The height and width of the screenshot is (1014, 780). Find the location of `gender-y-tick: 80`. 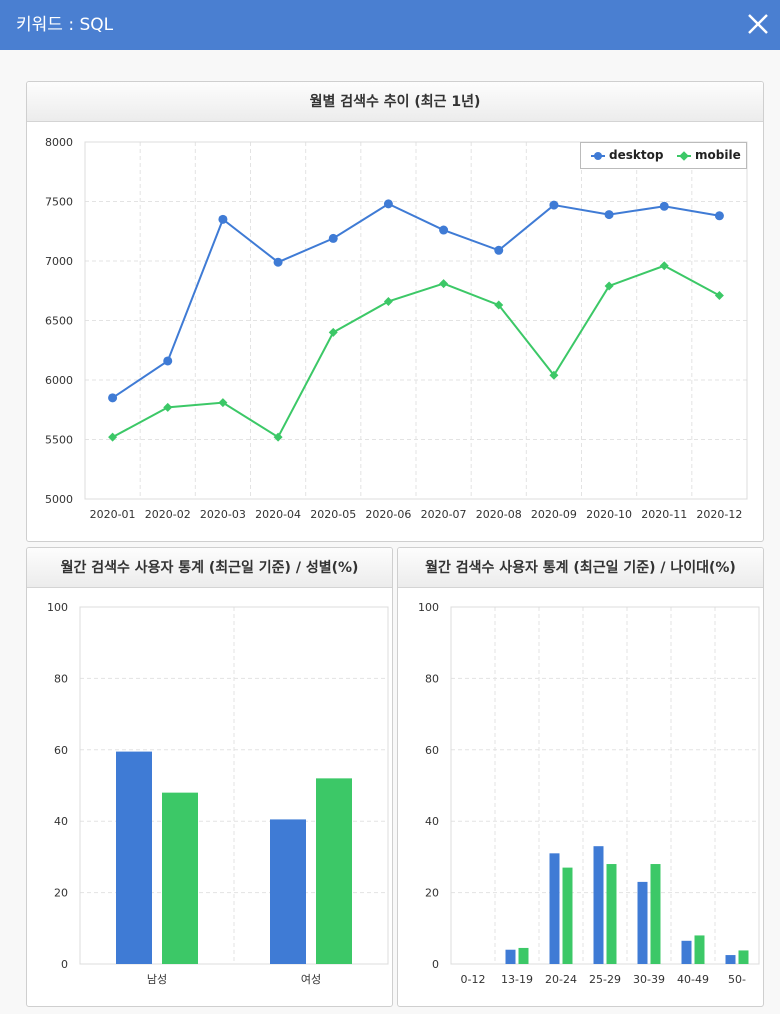

gender-y-tick: 80 is located at coordinates (61, 678).